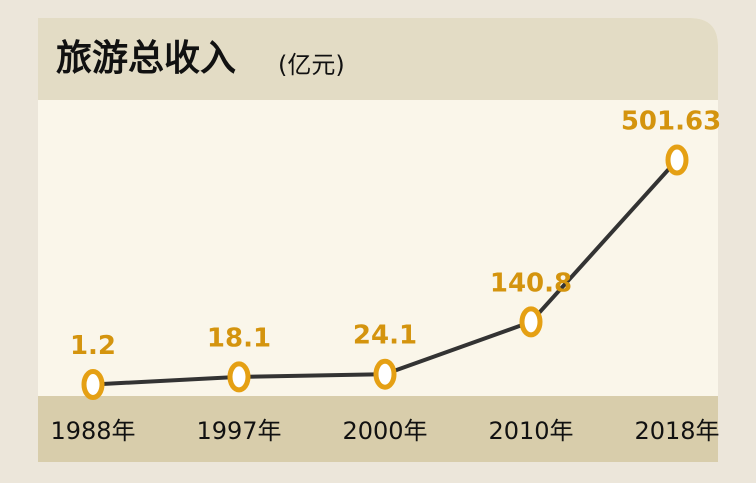 Image resolution: width=756 pixels, height=483 pixels. Describe the element at coordinates (311, 65) in the screenshot. I see `chart-unit: (亿元)` at that location.